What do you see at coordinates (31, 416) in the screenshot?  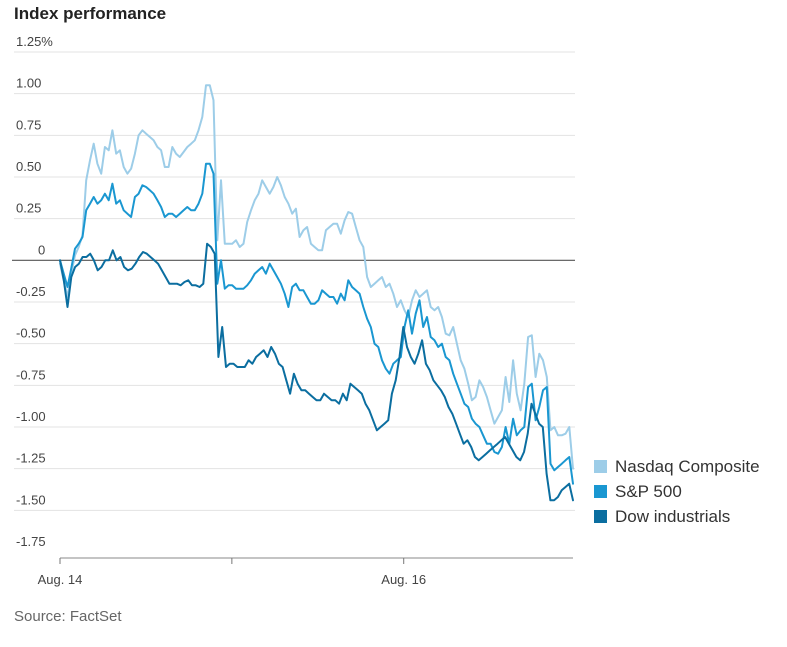 I see `y-tick-label: -1.00` at bounding box center [31, 416].